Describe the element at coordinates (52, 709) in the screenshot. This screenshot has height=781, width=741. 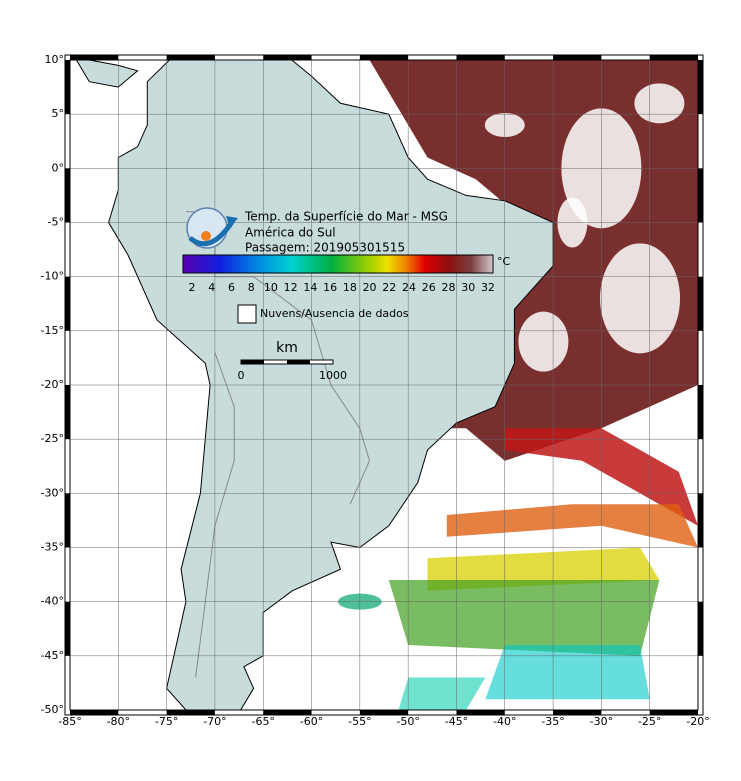
I see `lat-label: -50°` at that location.